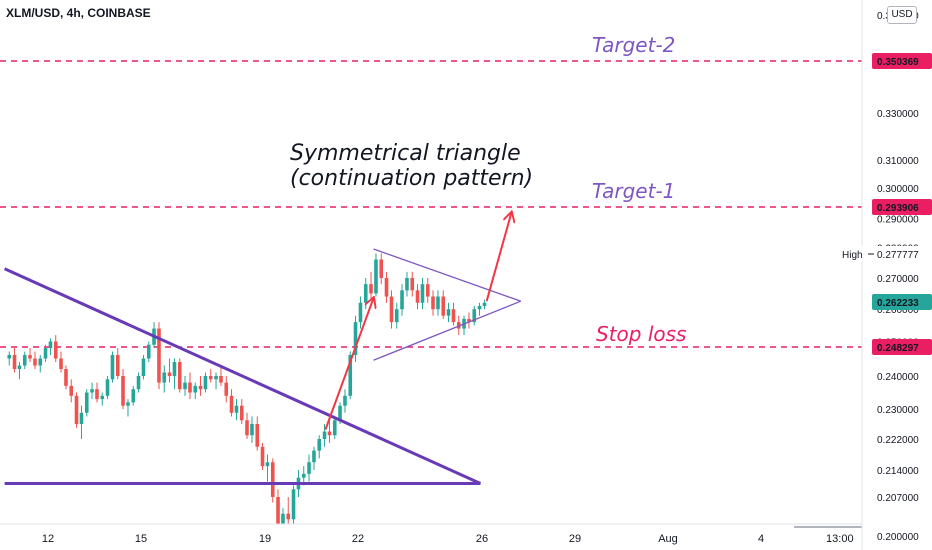  I want to click on currency-button: USD, so click(902, 15).